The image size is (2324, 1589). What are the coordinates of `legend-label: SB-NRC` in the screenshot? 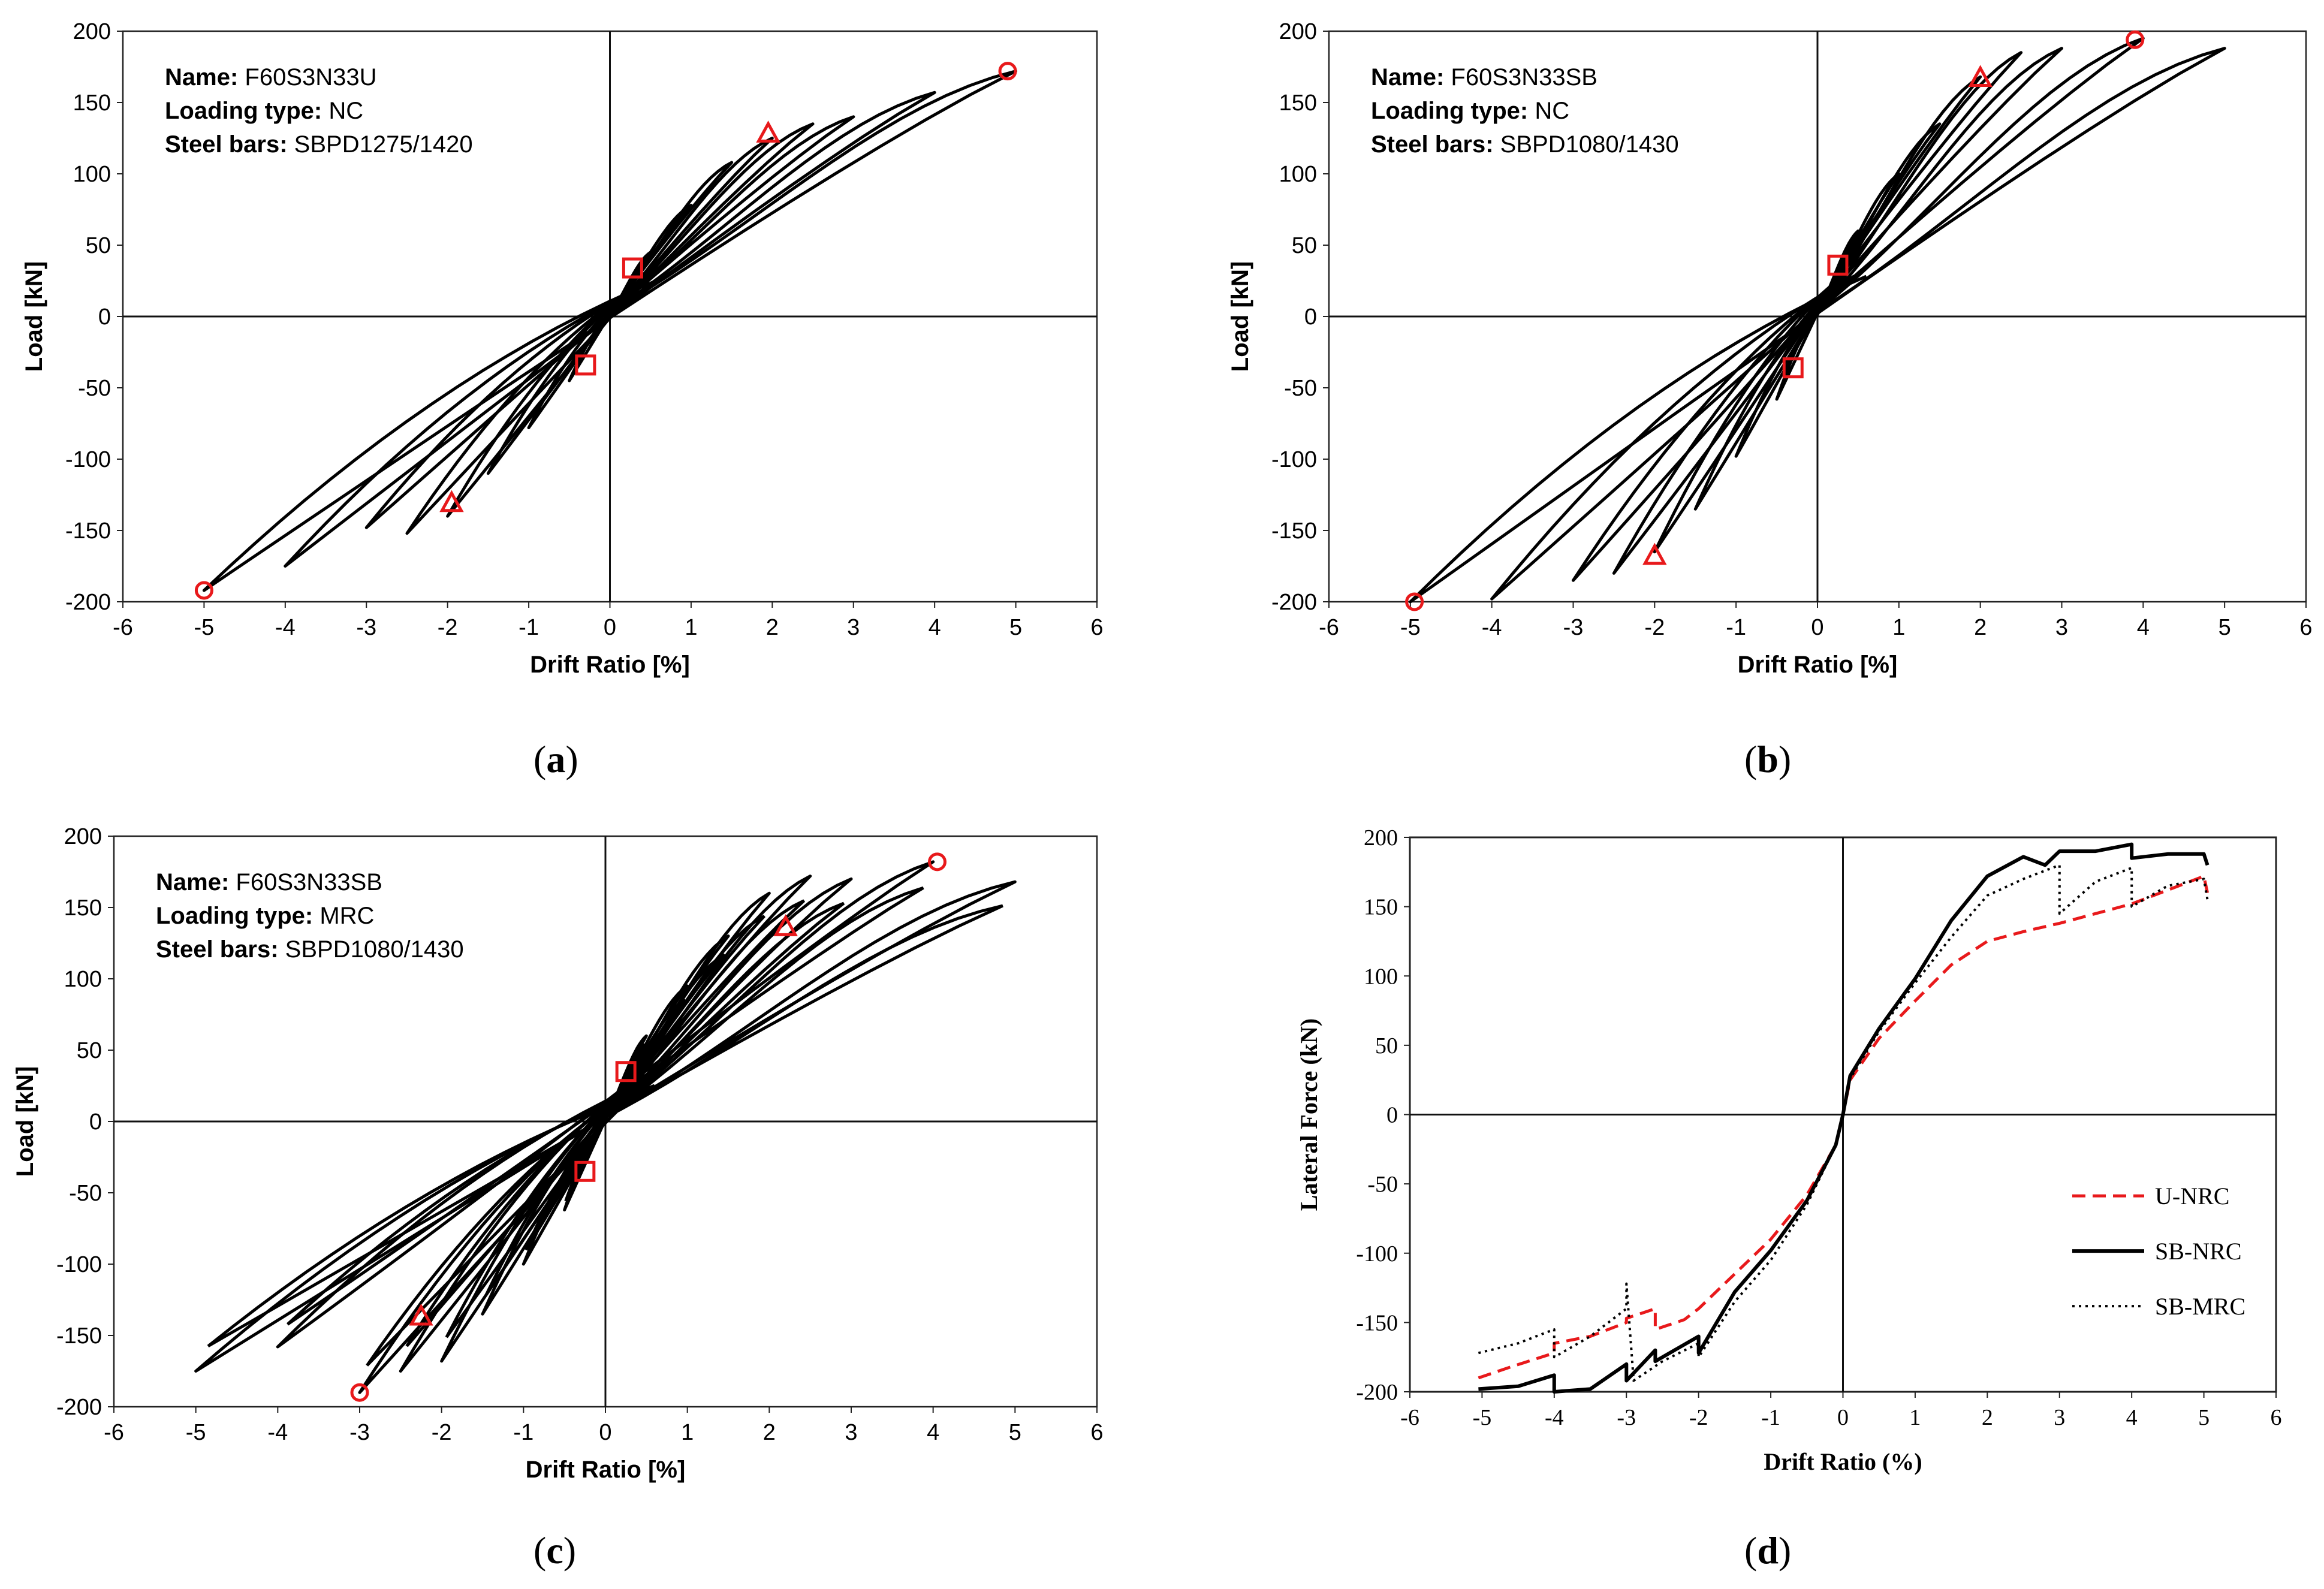 It's located at (2198, 1251).